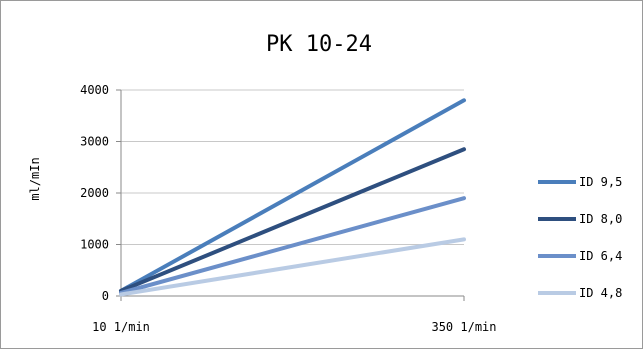  What do you see at coordinates (121, 327) in the screenshot?
I see `x-tick-label: 10 1/min` at bounding box center [121, 327].